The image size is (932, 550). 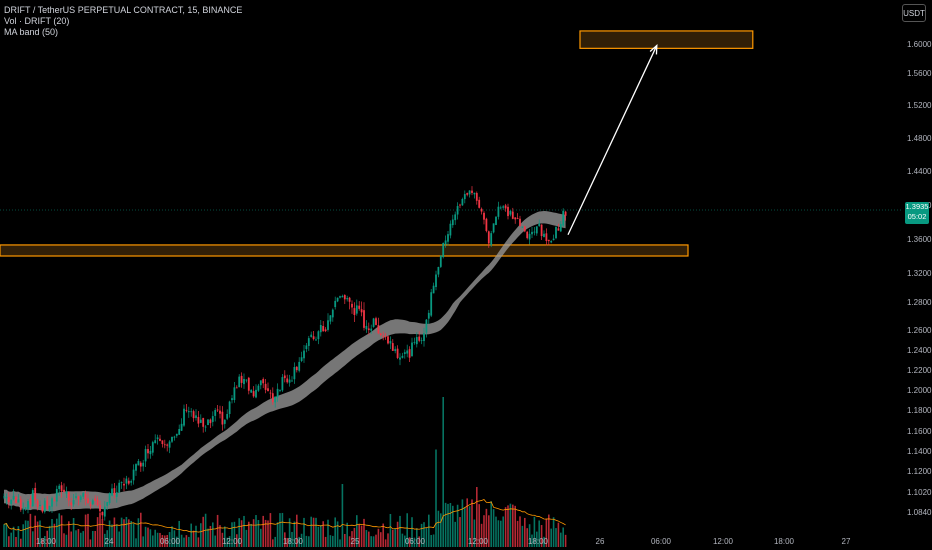 What do you see at coordinates (37, 21) in the screenshot?
I see `volume-indicator-label: Vol · DRIFT (20)` at bounding box center [37, 21].